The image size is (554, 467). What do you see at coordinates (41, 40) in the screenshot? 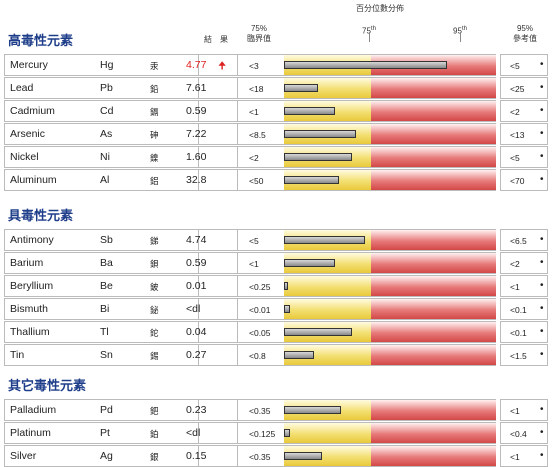
I see `section-title: 高毒性元素` at bounding box center [41, 40].